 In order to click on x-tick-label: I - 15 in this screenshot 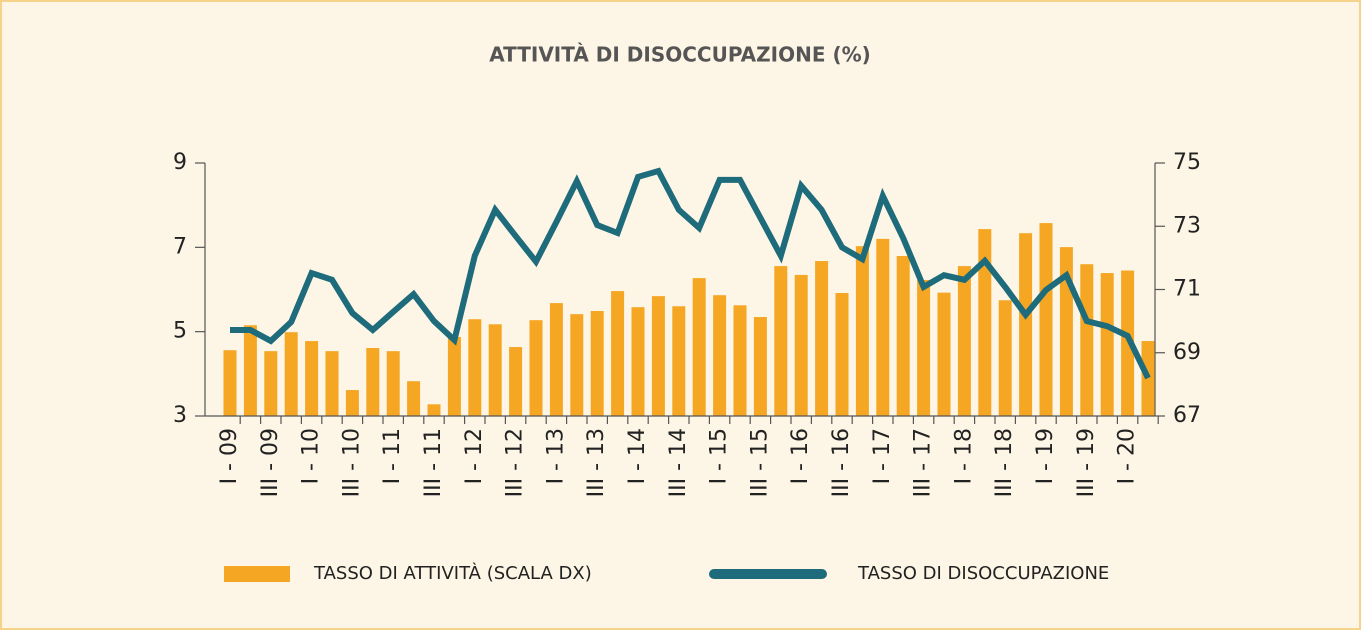, I will do `click(719, 456)`.